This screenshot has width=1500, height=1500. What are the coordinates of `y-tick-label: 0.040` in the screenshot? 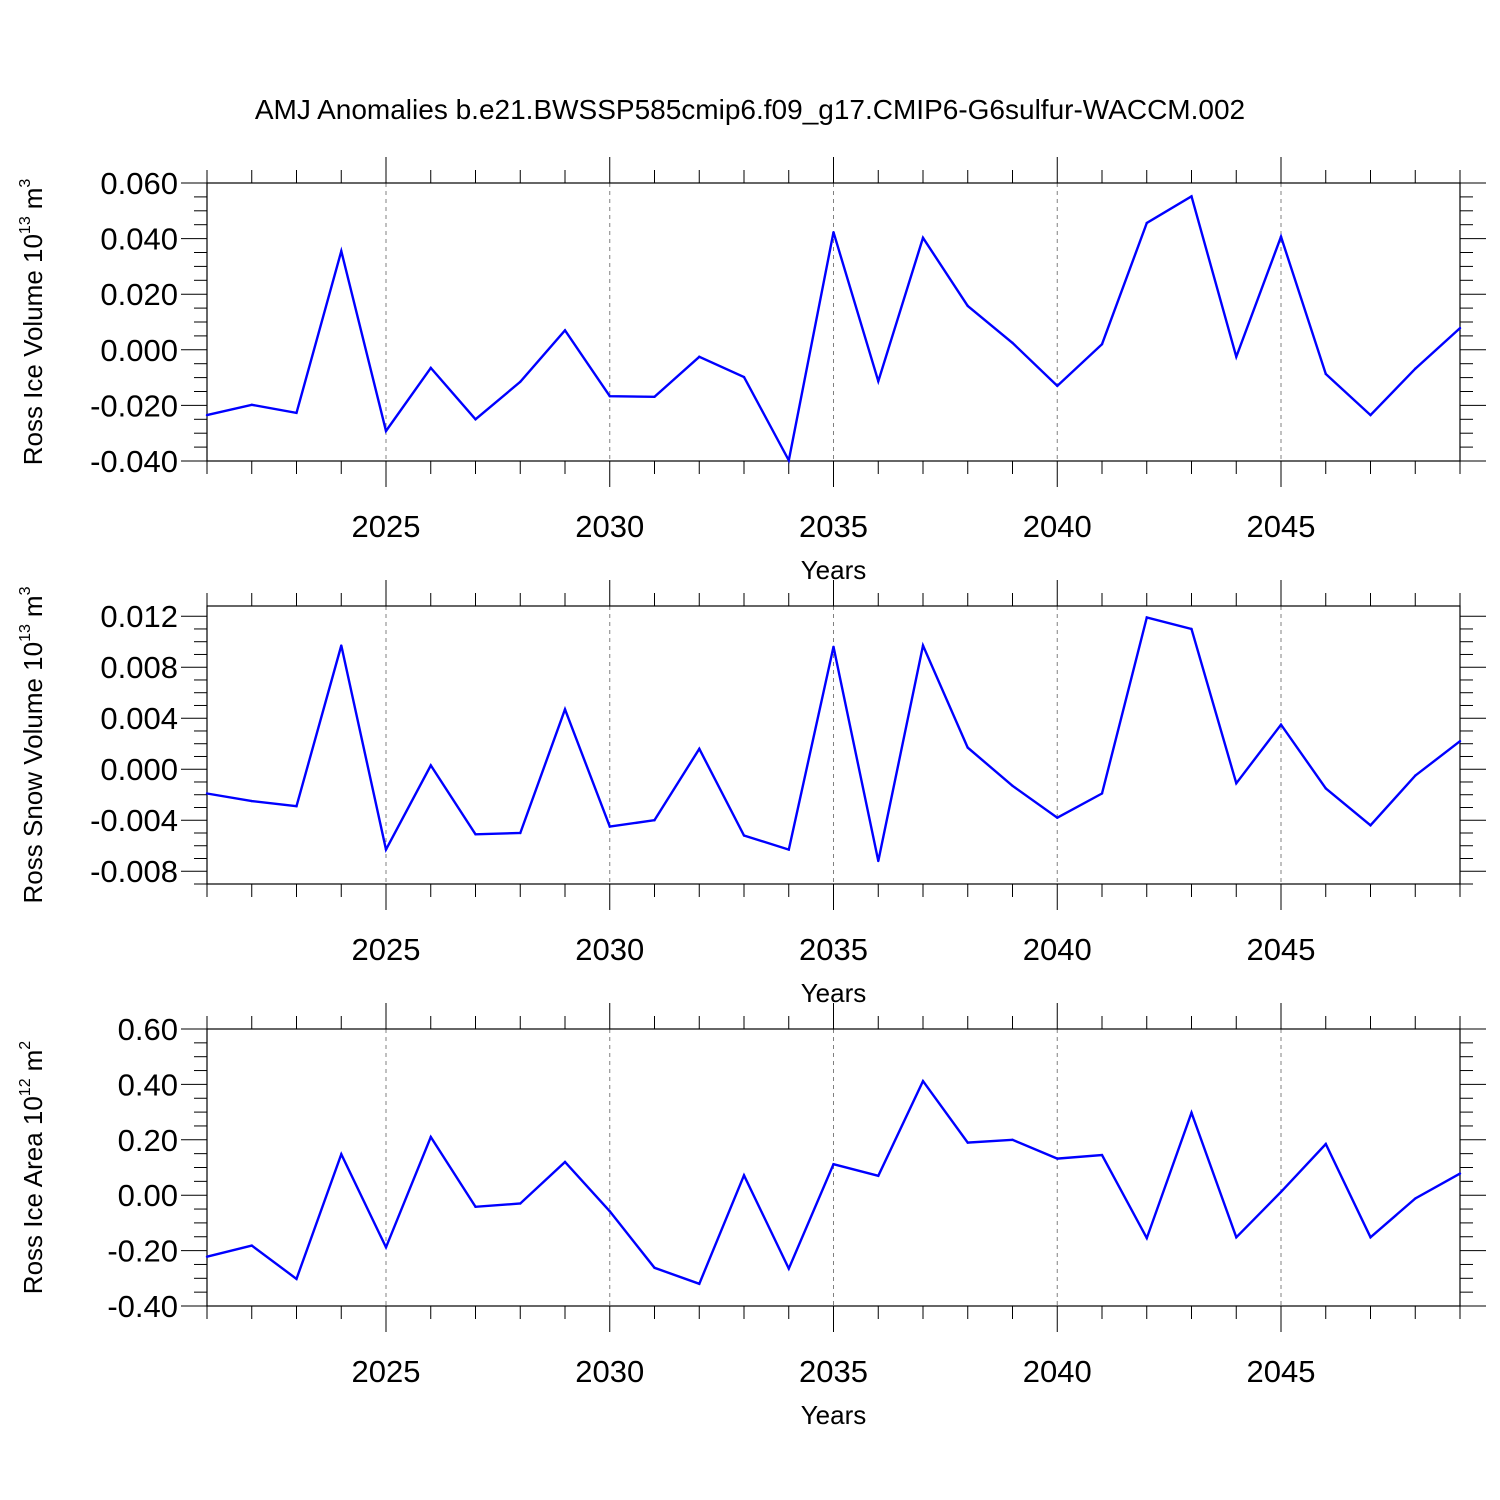 It's located at (139, 239).